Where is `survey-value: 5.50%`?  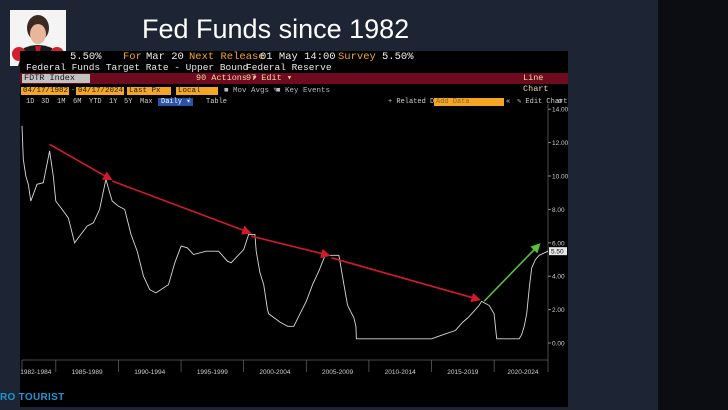 survey-value: 5.50% is located at coordinates (398, 57).